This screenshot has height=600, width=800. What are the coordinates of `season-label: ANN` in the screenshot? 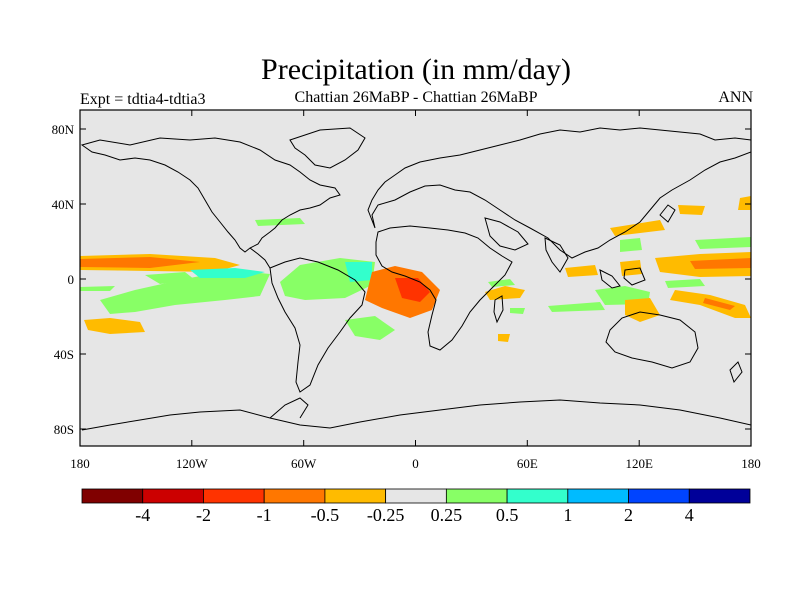 It's located at (735, 97).